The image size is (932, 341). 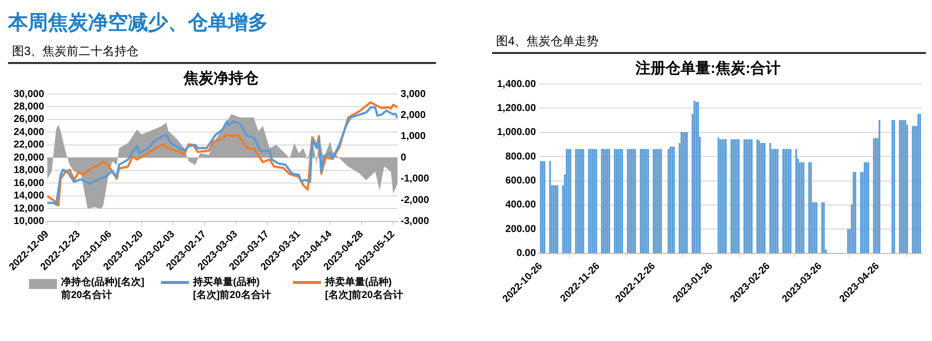 What do you see at coordinates (516, 108) in the screenshot?
I see `y-tick-label: 1,200.00` at bounding box center [516, 108].